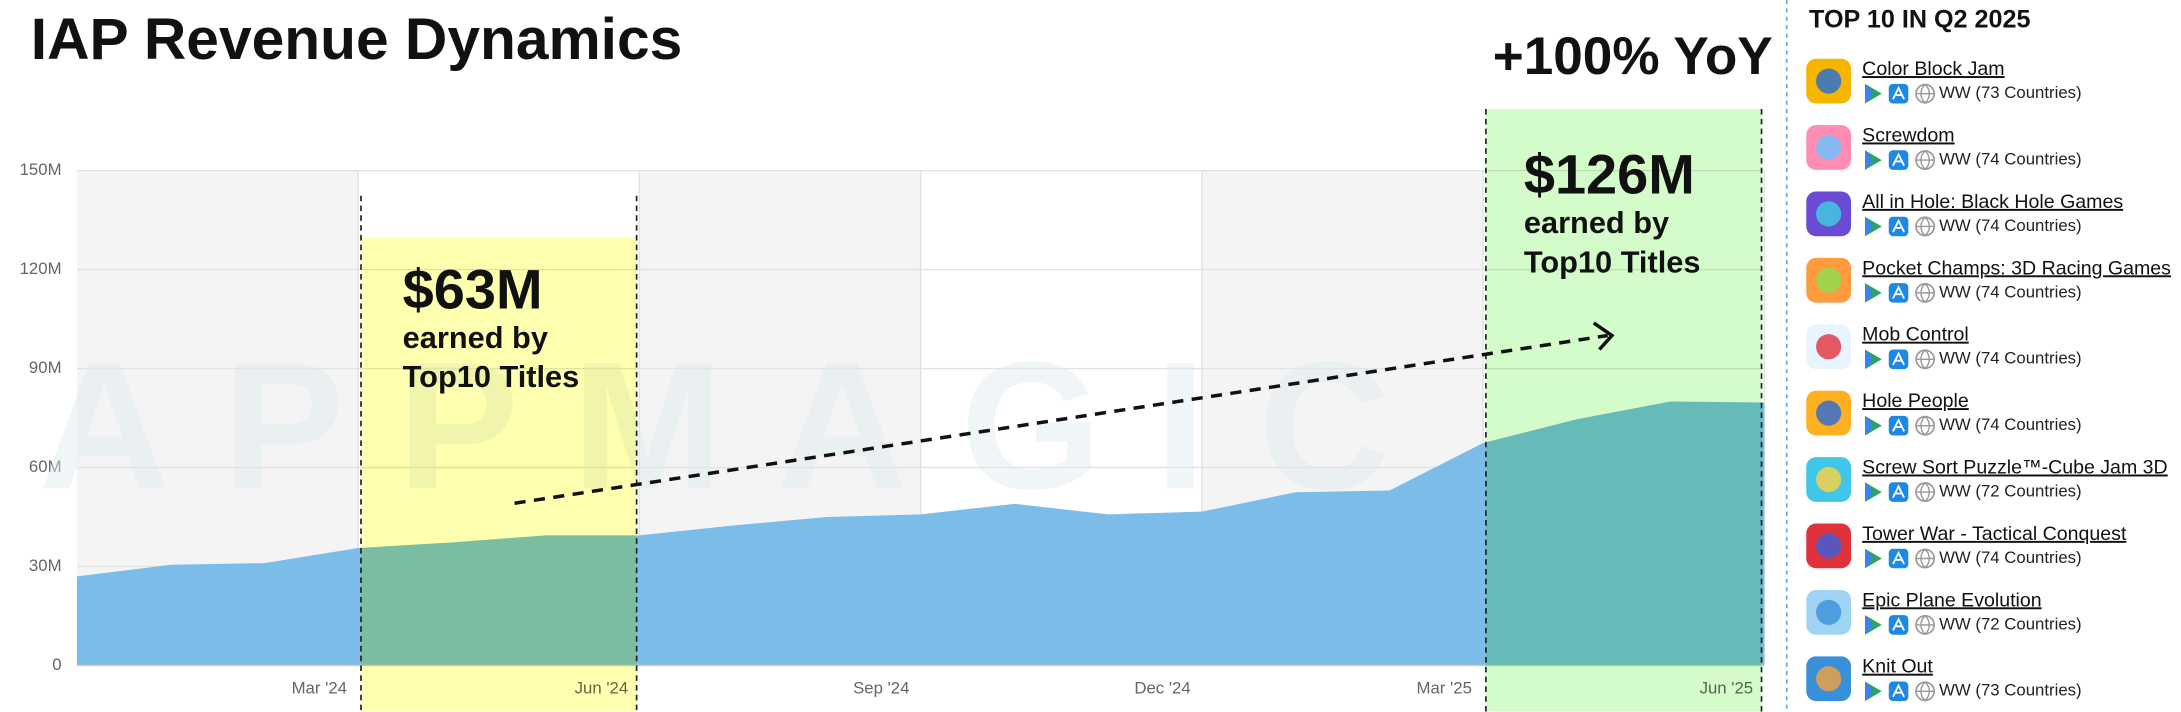 The image size is (2181, 712). I want to click on app-name: Color Block Jam, so click(1933, 69).